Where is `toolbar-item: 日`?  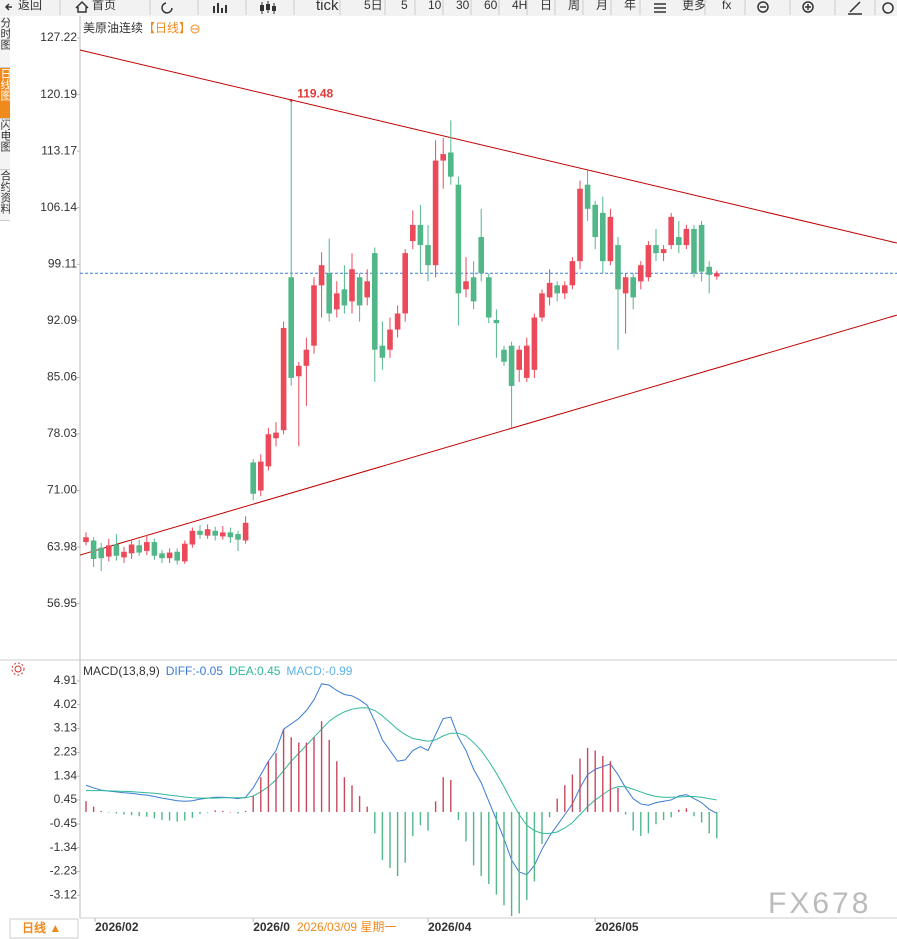 toolbar-item: 日 is located at coordinates (546, 6).